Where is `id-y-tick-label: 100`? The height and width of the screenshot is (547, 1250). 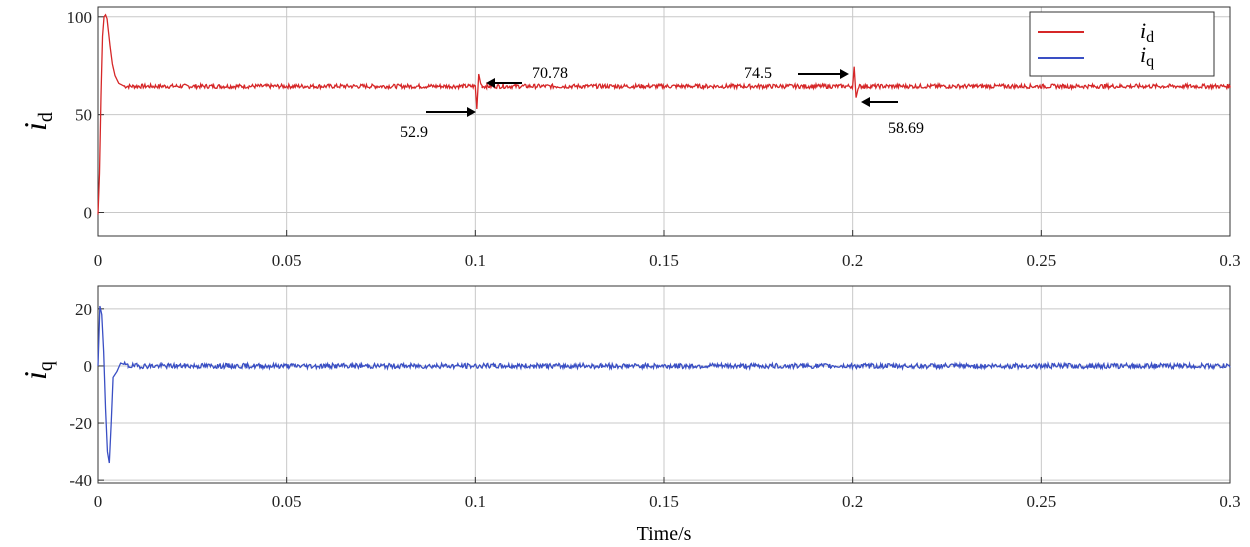 id-y-tick-label: 100 is located at coordinates (80, 17).